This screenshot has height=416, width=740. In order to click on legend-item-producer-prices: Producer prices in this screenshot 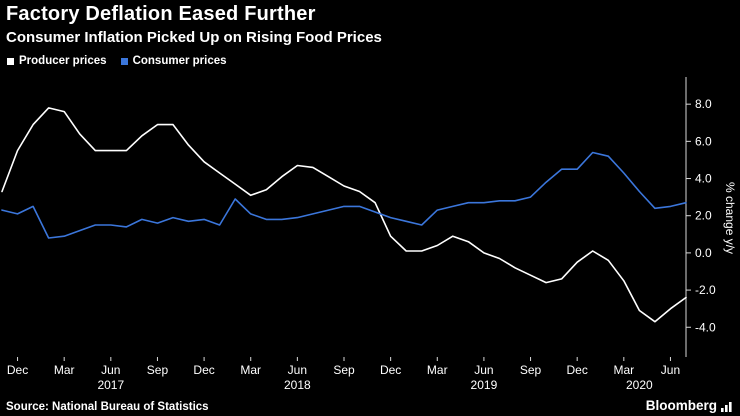, I will do `click(57, 61)`.